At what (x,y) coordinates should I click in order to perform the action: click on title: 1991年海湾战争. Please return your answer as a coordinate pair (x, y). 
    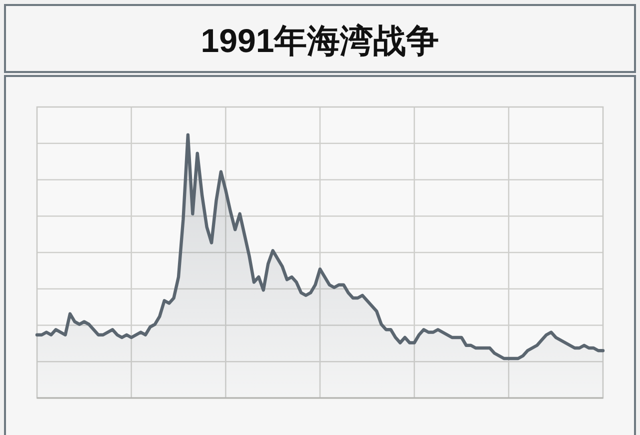
    Looking at the image, I should click on (320, 40).